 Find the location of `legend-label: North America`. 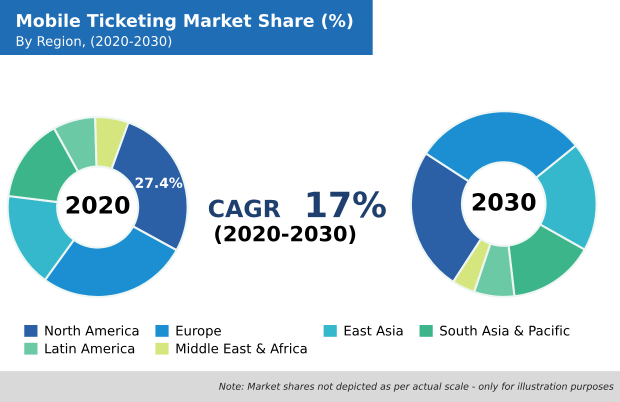

legend-label: North America is located at coordinates (91, 330).